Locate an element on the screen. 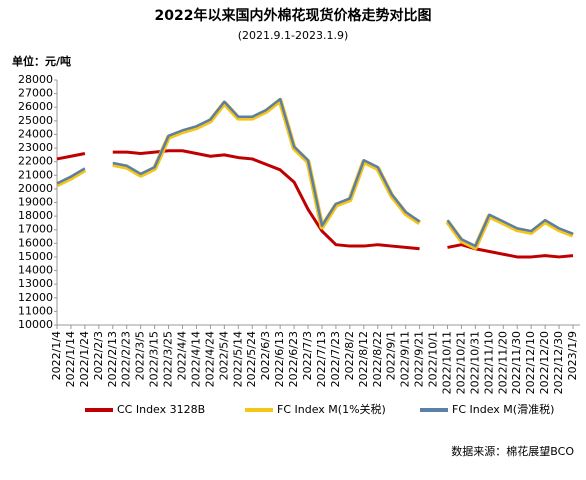 Image resolution: width=586 pixels, height=480 pixels. y-tick-label: 10000 is located at coordinates (35, 324).